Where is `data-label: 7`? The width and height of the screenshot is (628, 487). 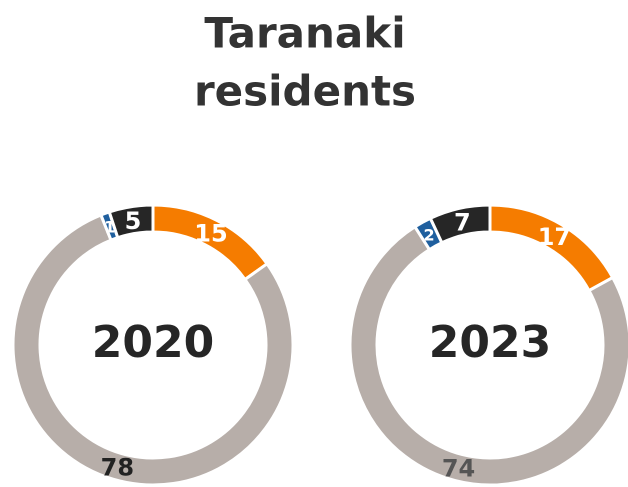
data-label: 7 is located at coordinates (462, 223).